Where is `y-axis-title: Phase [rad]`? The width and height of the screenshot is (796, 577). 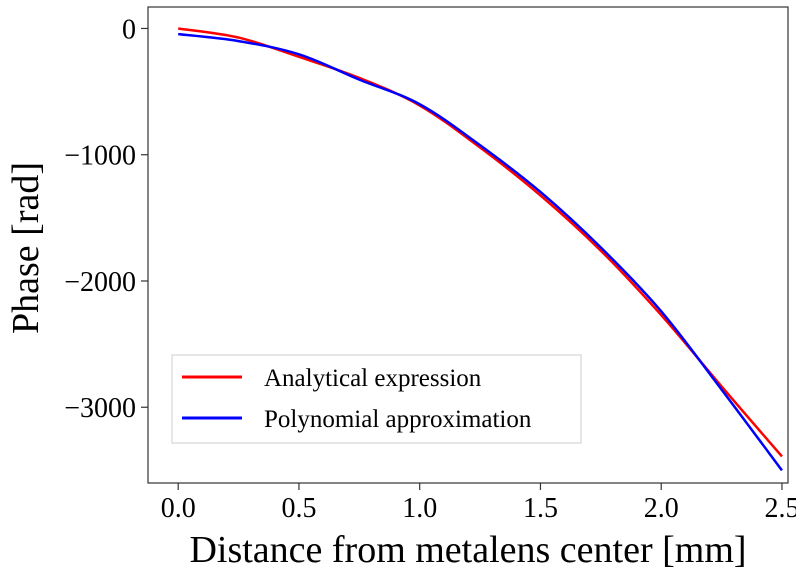 y-axis-title: Phase [rad] is located at coordinates (26, 248).